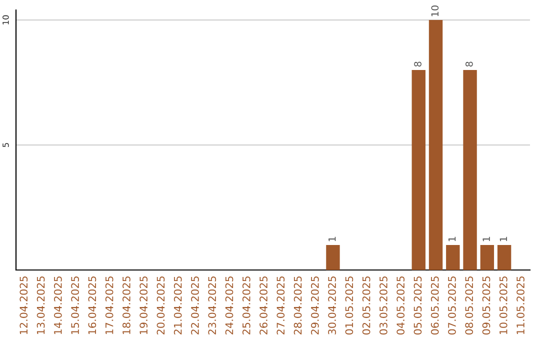  What do you see at coordinates (298, 305) in the screenshot?
I see `x-tick-label: 28.04.2025` at bounding box center [298, 305].